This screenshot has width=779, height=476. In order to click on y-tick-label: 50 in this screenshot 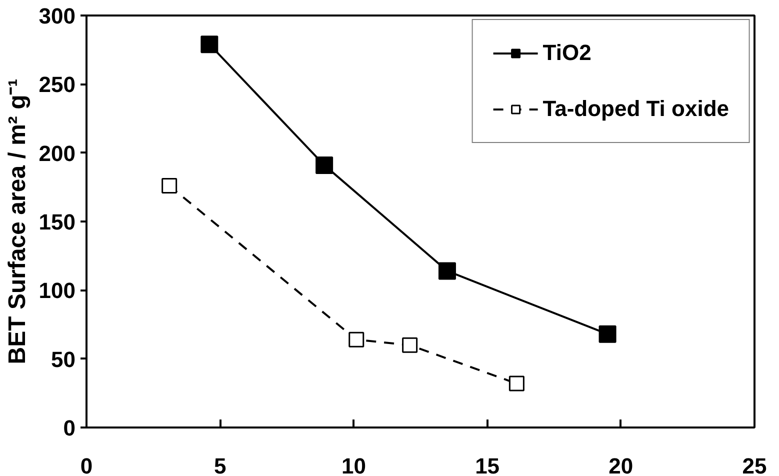, I will do `click(63, 359)`.